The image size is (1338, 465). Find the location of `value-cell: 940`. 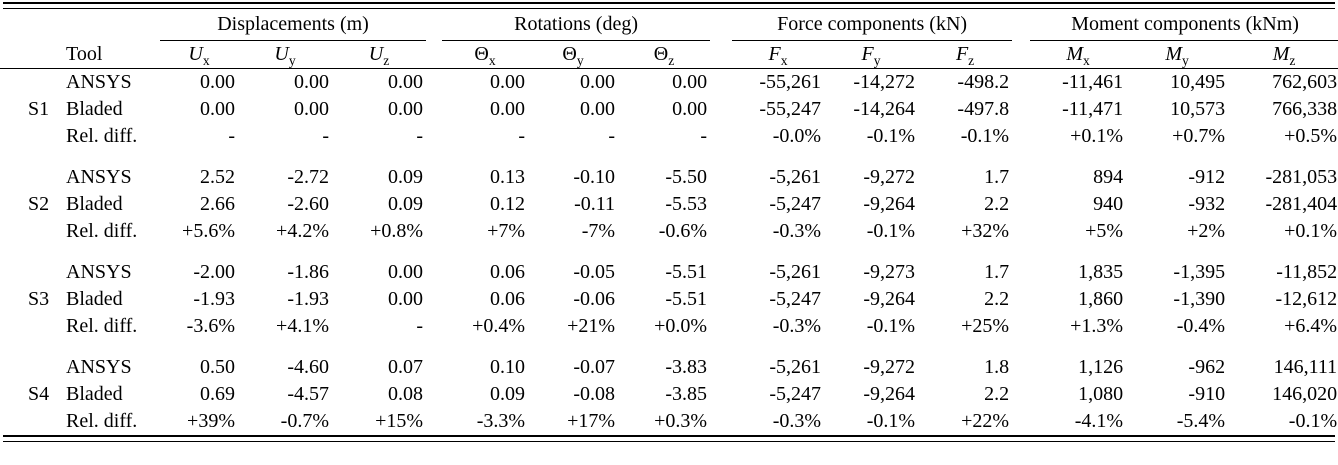

value-cell: 940 is located at coordinates (1108, 204).